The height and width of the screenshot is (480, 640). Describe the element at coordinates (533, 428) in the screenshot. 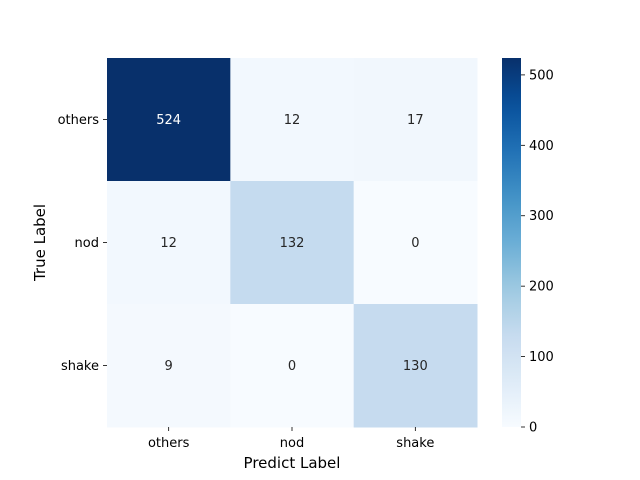

I see `colorbar-tick-label: 0` at that location.